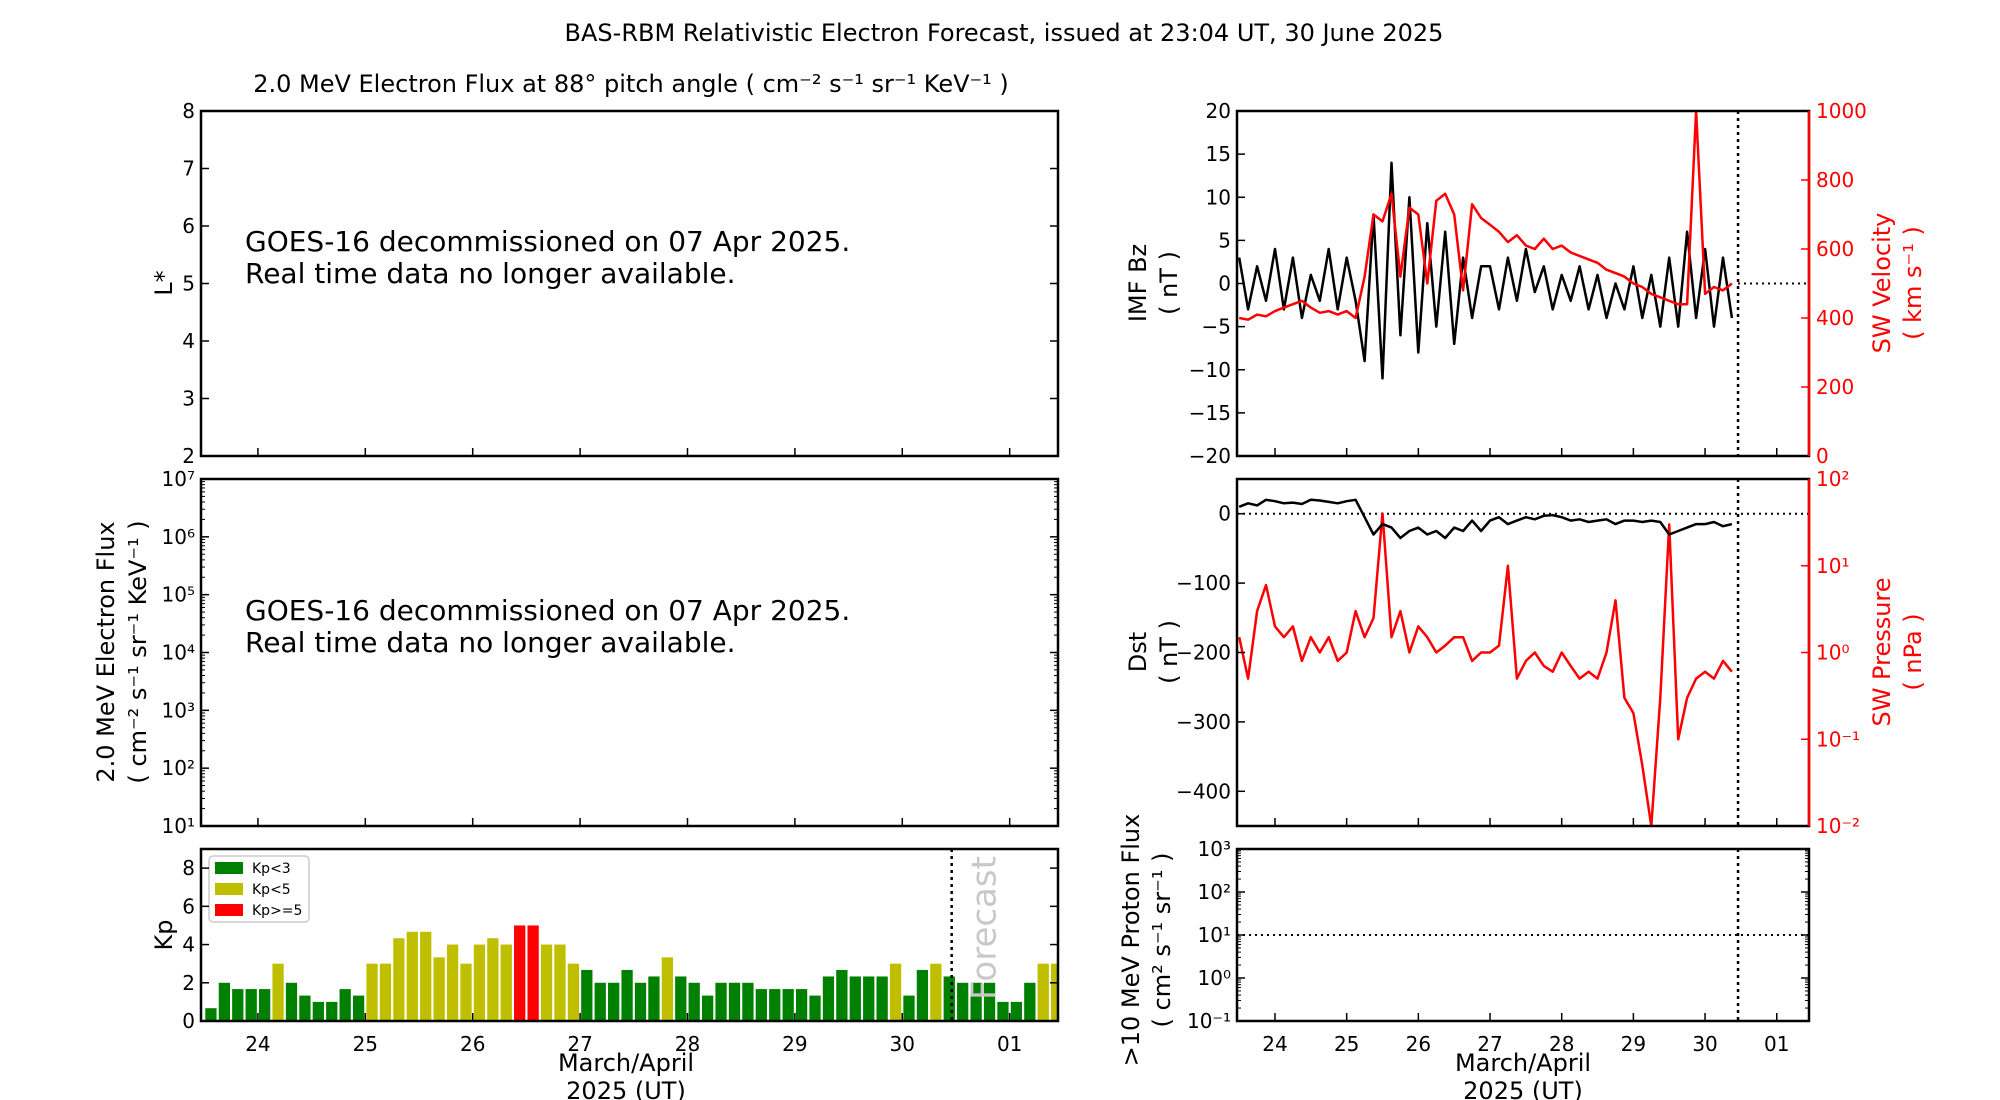 The image size is (2000, 1100). I want to click on y-tick-label: 5, so click(188, 284).